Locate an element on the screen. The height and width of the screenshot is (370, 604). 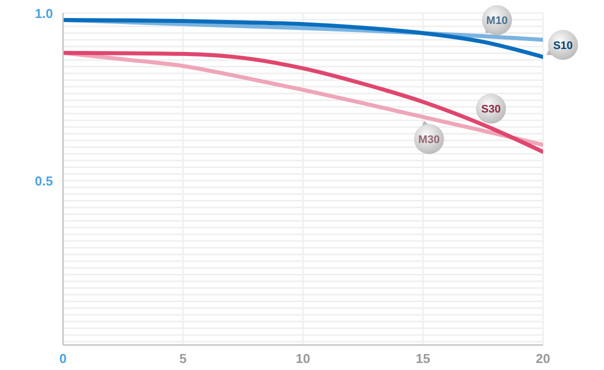
y-tick-label: 1.0 is located at coordinates (43, 13).